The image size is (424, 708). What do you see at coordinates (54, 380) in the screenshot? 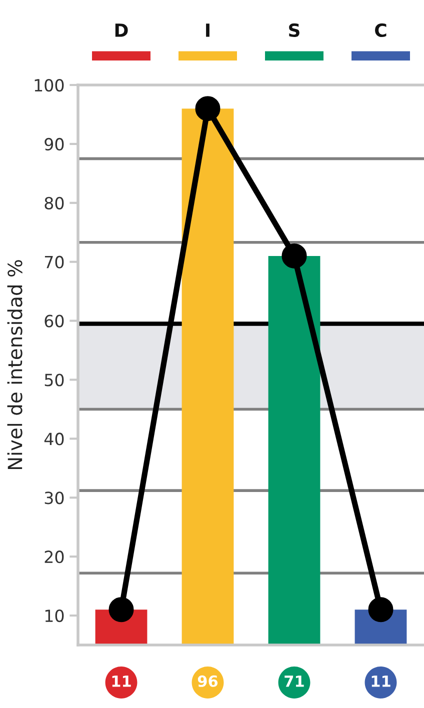
I see `y-tick-label: 50` at bounding box center [54, 380].